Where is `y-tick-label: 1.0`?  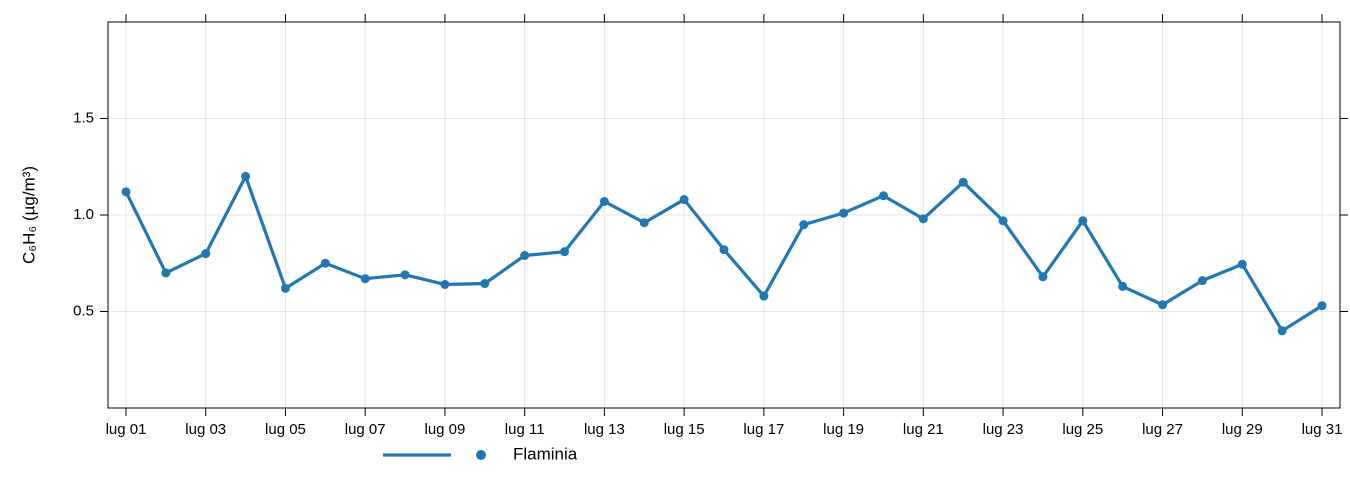 y-tick-label: 1.0 is located at coordinates (83, 214).